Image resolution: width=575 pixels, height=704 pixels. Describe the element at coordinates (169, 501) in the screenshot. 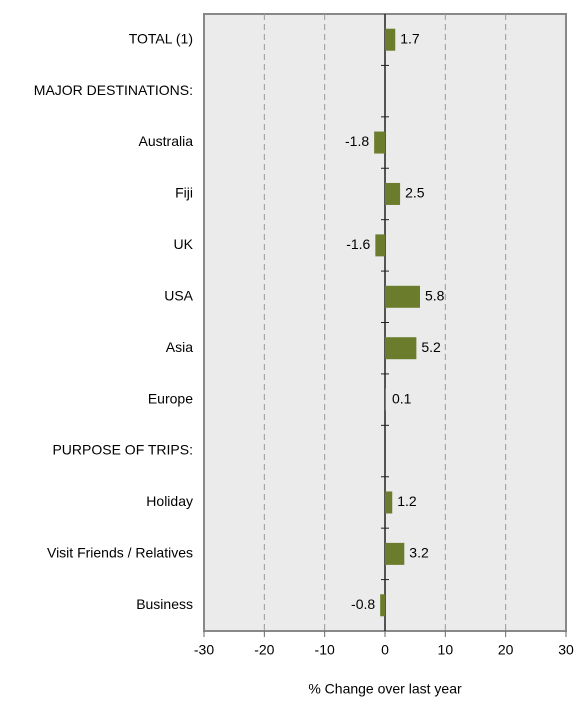

I see `y-tick-label: Holiday` at that location.